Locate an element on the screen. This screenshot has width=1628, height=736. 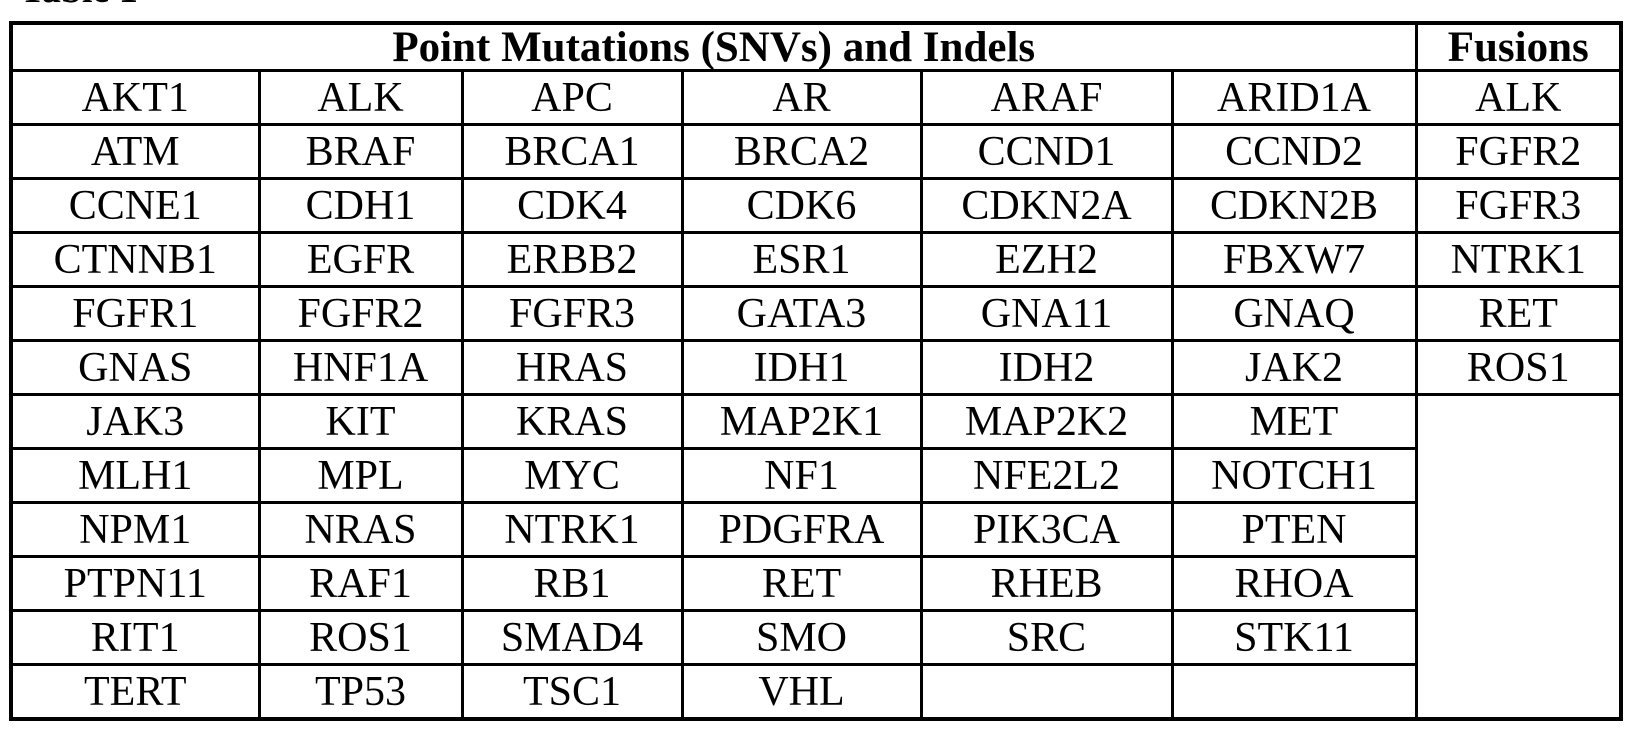
gene-cell: RET is located at coordinates (801, 583).